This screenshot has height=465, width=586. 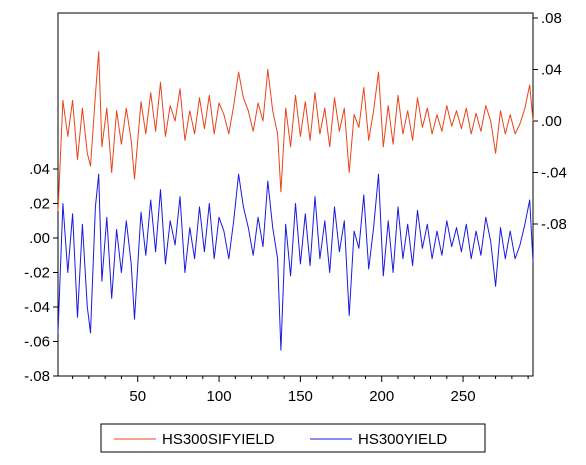 I want to click on x-axis: 50 100 150 200 250, so click(x=300, y=390).